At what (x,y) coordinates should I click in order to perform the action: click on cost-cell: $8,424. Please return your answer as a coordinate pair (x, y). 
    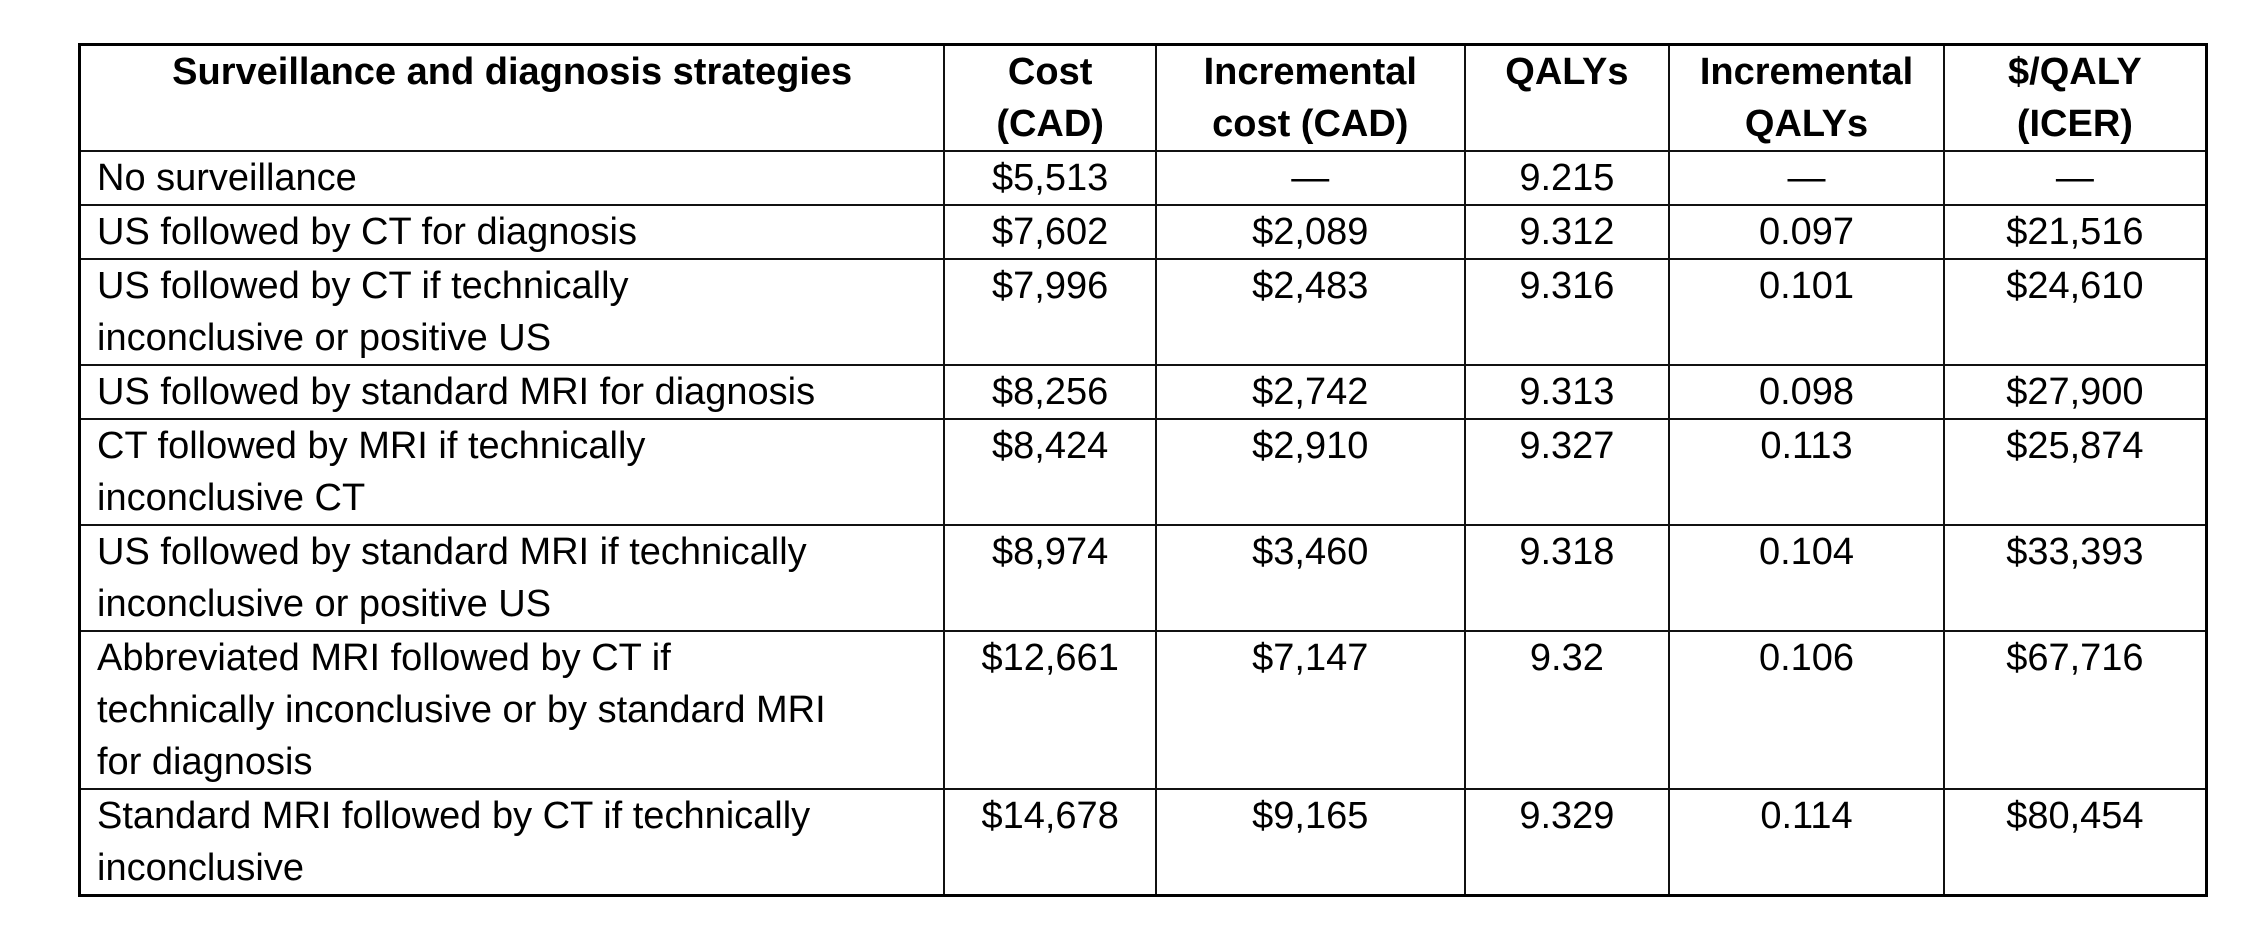
    Looking at the image, I should click on (1050, 472).